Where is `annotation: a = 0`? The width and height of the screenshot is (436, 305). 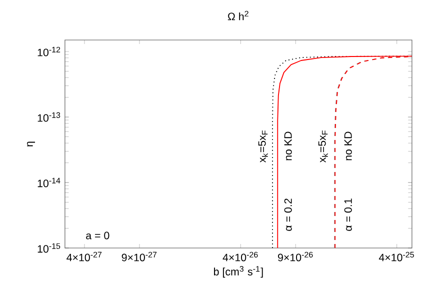
annotation: a = 0 is located at coordinates (98, 236).